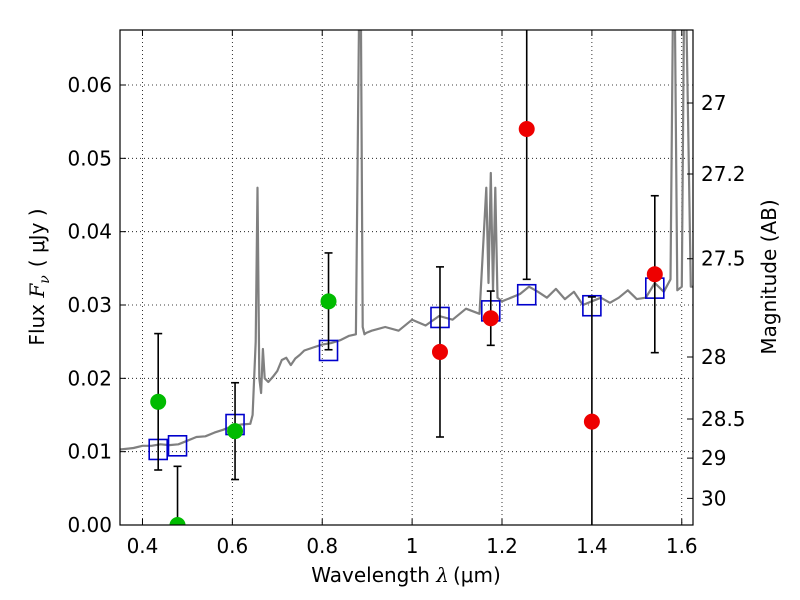 The image size is (800, 600). What do you see at coordinates (89, 158) in the screenshot?
I see `y-tick-label: 0.05` at bounding box center [89, 158].